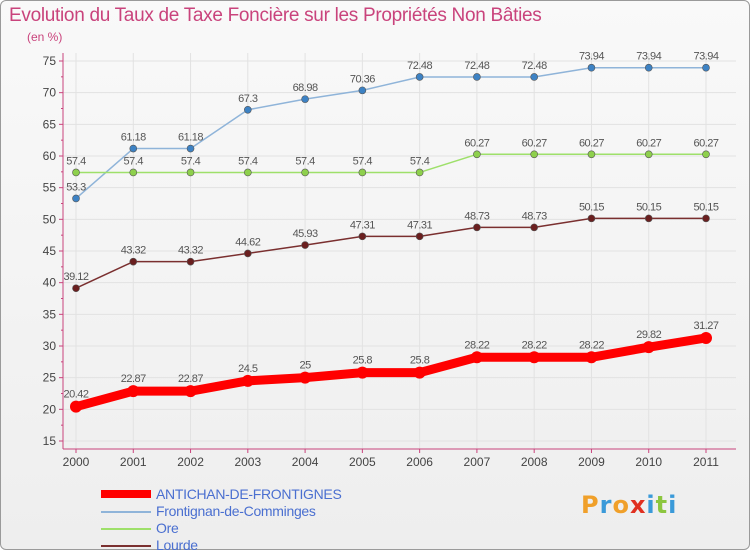  Describe the element at coordinates (45, 37) in the screenshot. I see `chart-subtitle: (en %)` at that location.